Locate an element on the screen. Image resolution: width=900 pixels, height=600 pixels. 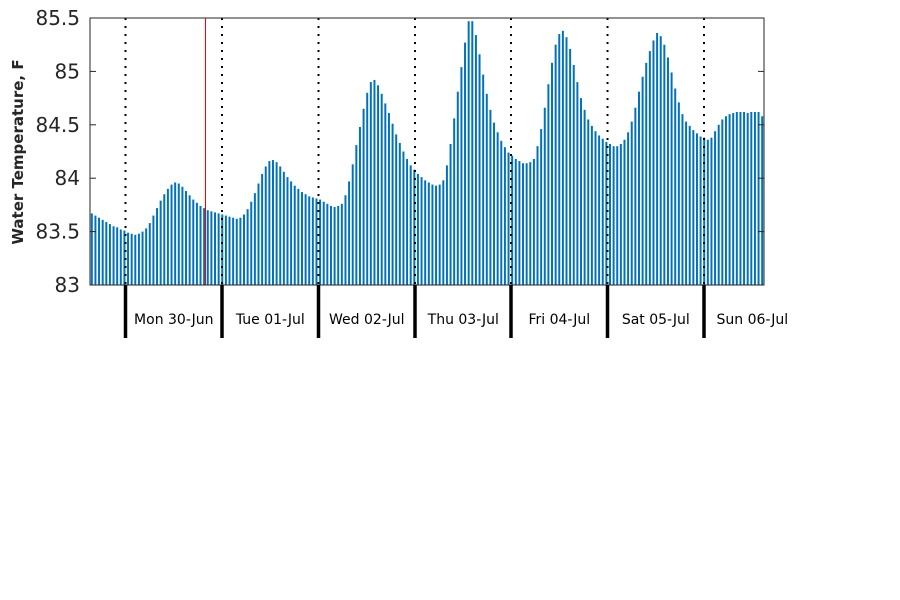
day-label: Fri 04-Jul is located at coordinates (559, 320).